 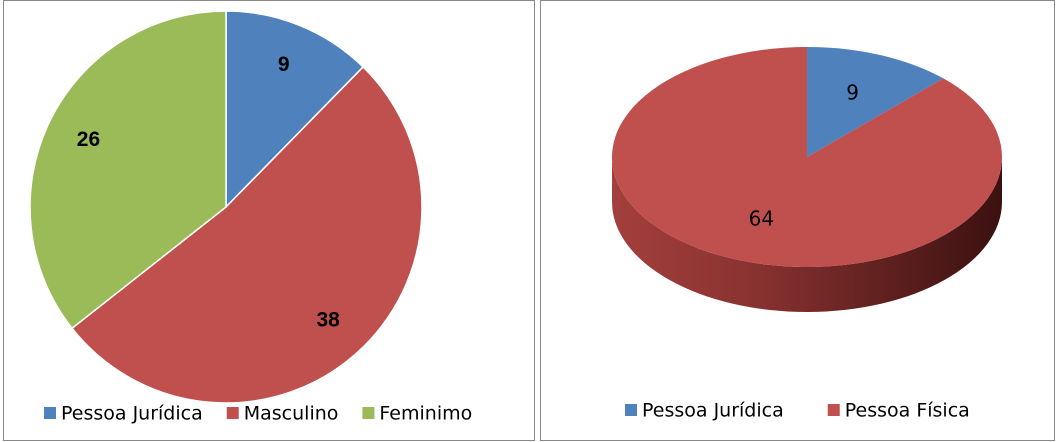 What do you see at coordinates (291, 414) in the screenshot?
I see `legend-label: Masculino` at bounding box center [291, 414].